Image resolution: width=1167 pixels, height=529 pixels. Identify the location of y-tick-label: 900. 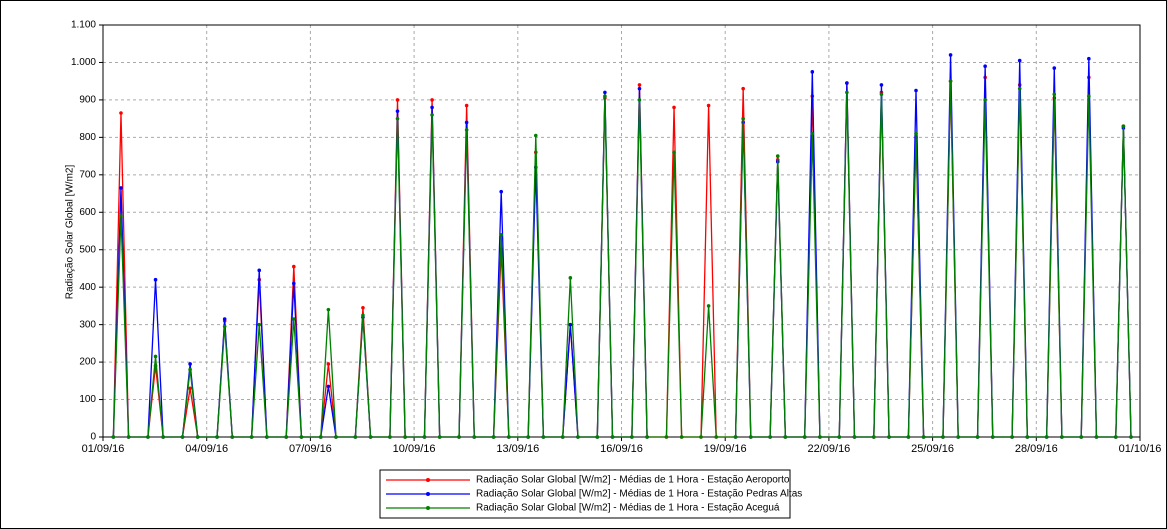
(87, 100).